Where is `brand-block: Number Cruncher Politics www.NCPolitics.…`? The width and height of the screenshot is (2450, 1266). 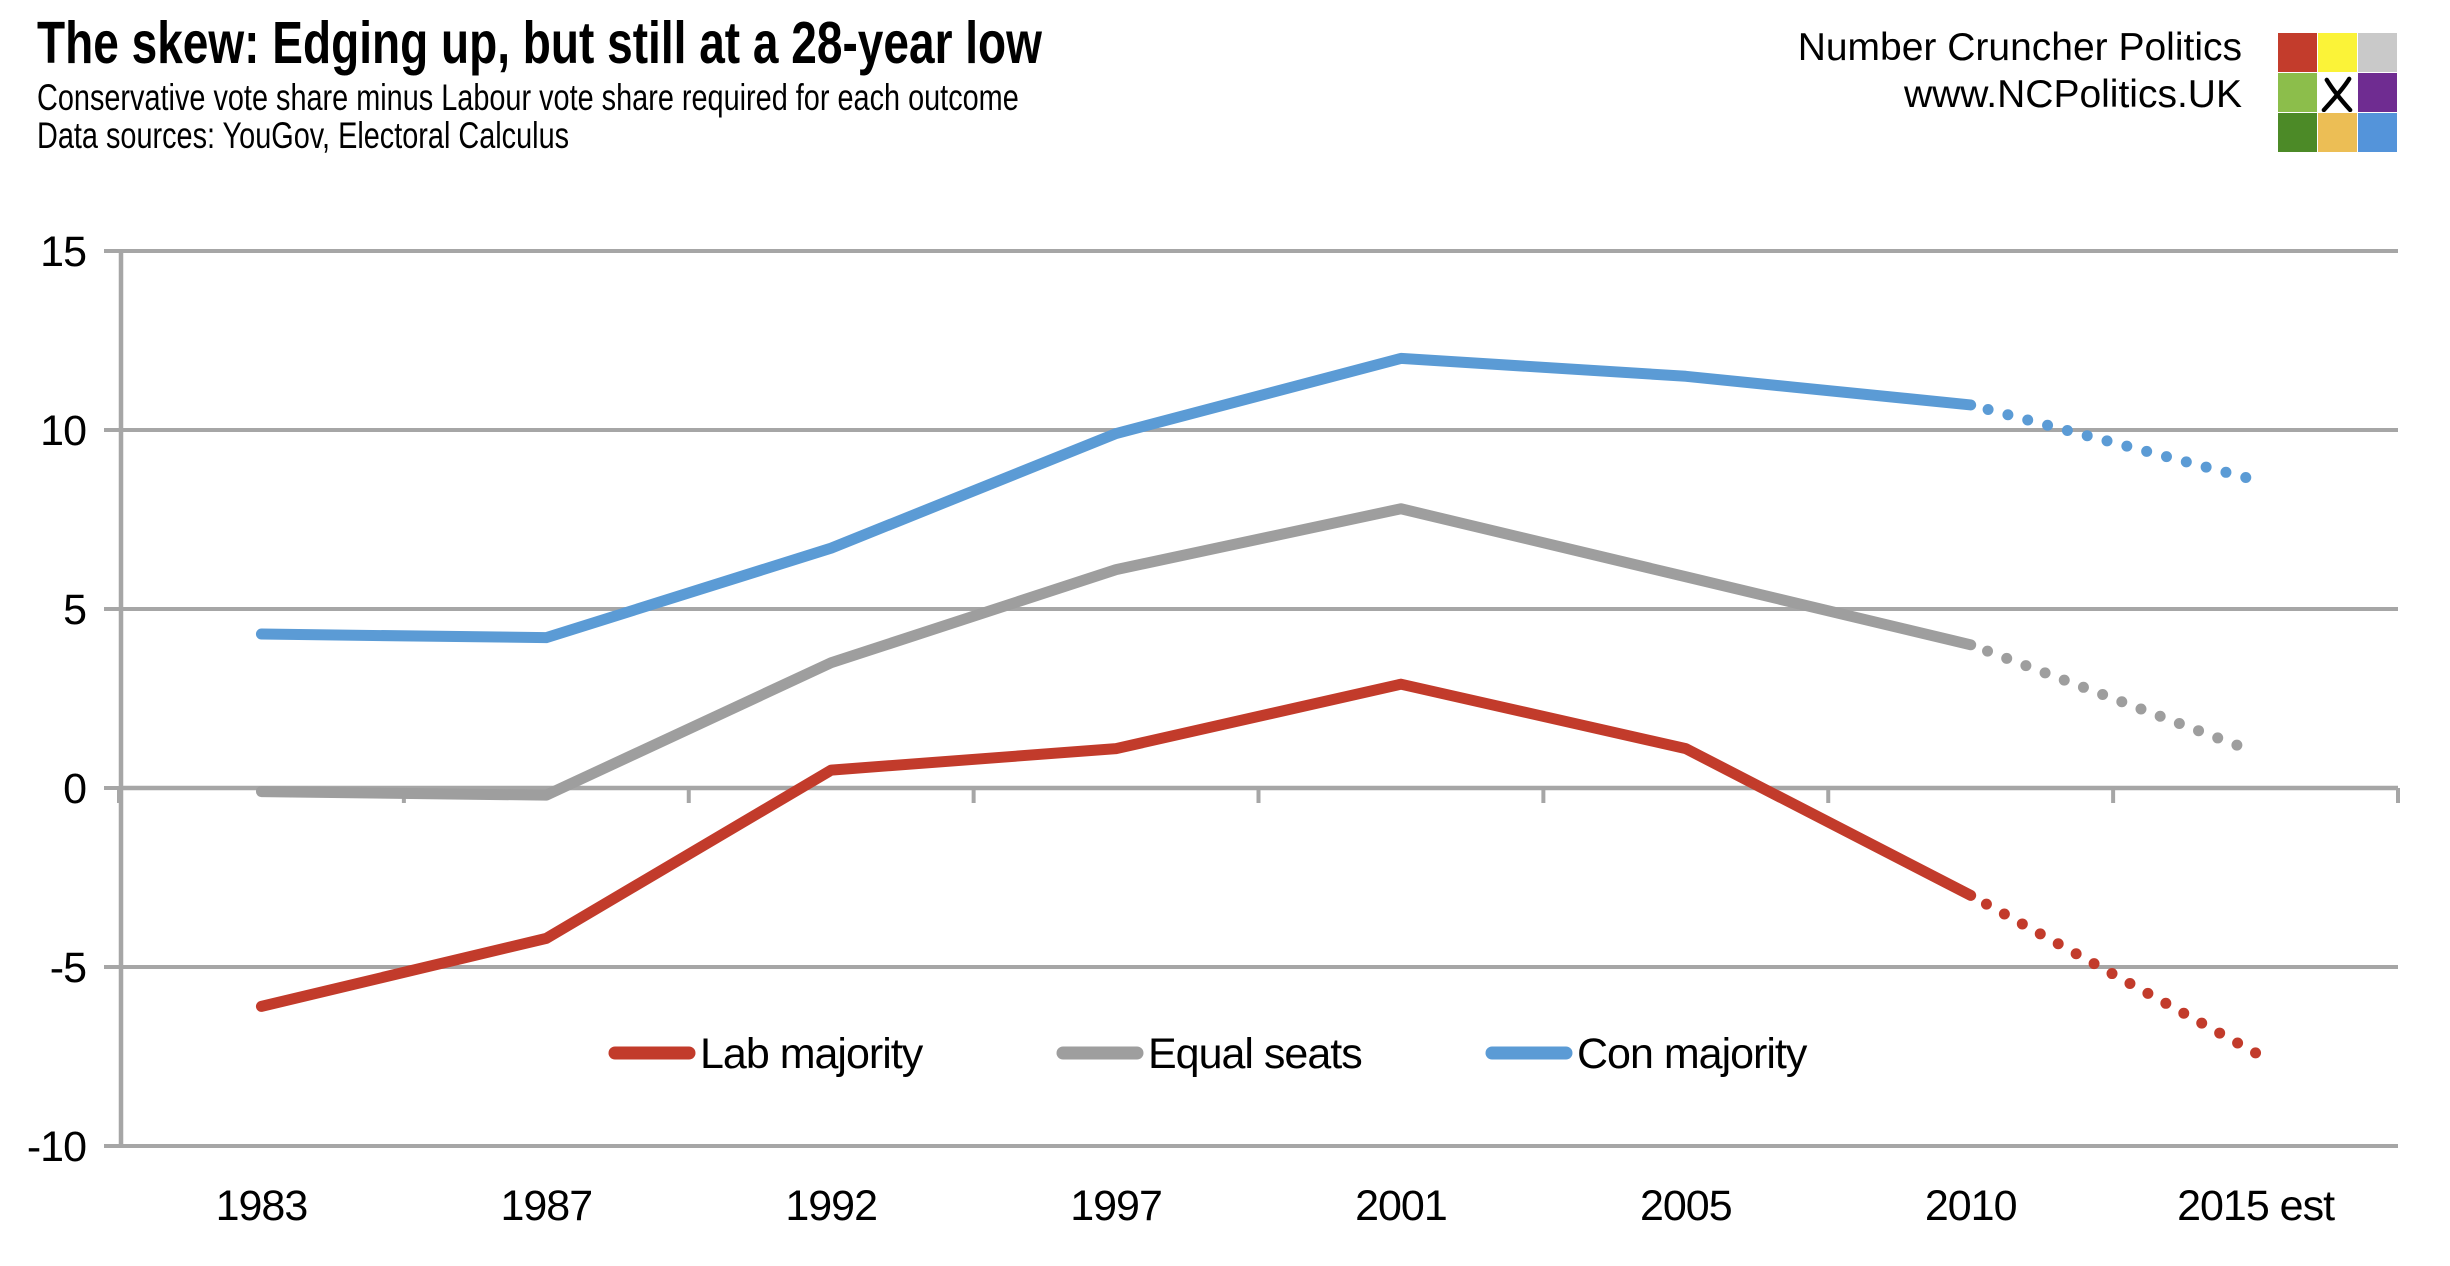 brand-block: Number Cruncher Politics www.NCPolitics.… is located at coordinates (2020, 71).